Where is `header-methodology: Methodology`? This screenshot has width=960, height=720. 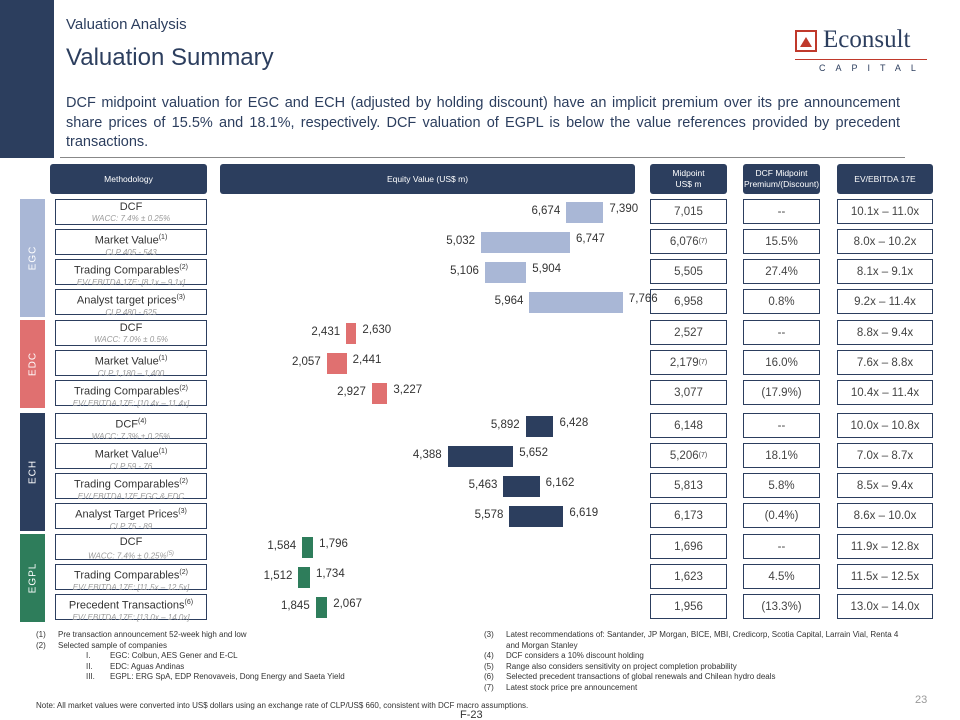 header-methodology: Methodology is located at coordinates (128, 179).